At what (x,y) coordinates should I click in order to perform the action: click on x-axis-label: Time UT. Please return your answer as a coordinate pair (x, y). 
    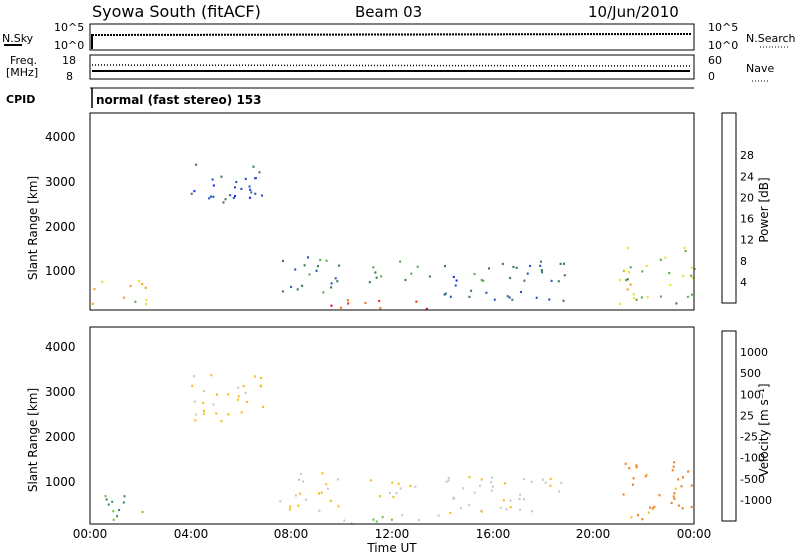
    Looking at the image, I should click on (391, 547).